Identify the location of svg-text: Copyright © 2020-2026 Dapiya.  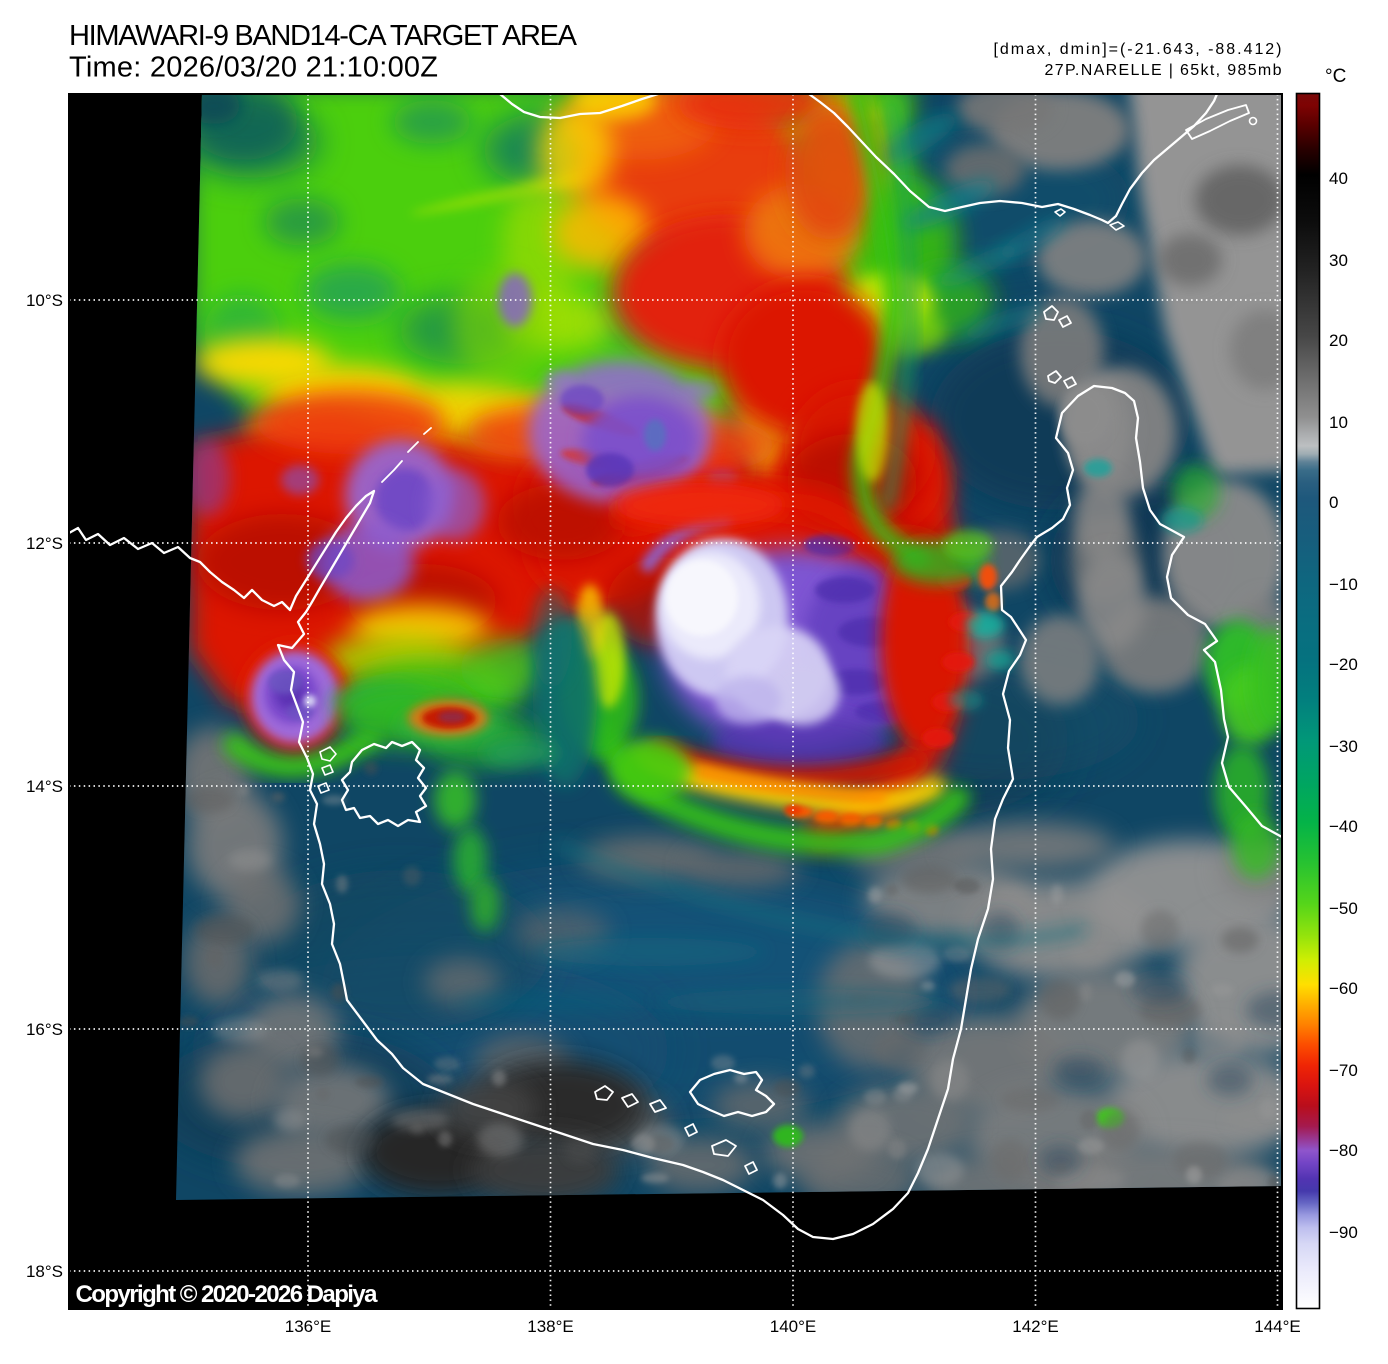
(227, 1294).